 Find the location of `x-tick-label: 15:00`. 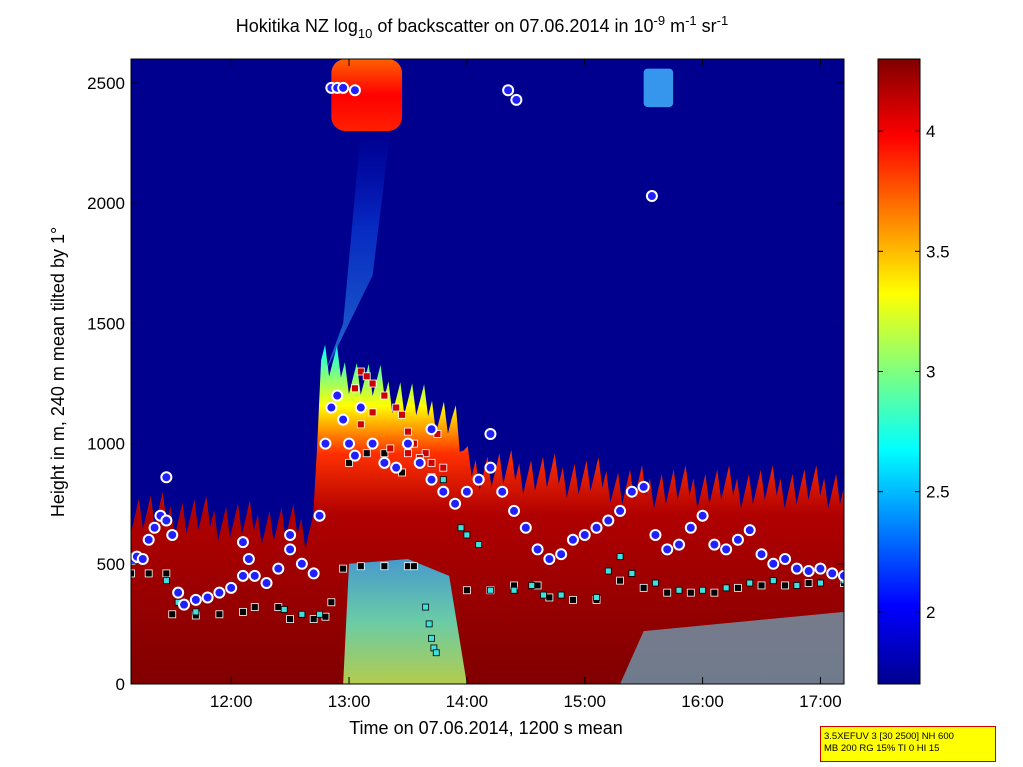

x-tick-label: 15:00 is located at coordinates (584, 701).